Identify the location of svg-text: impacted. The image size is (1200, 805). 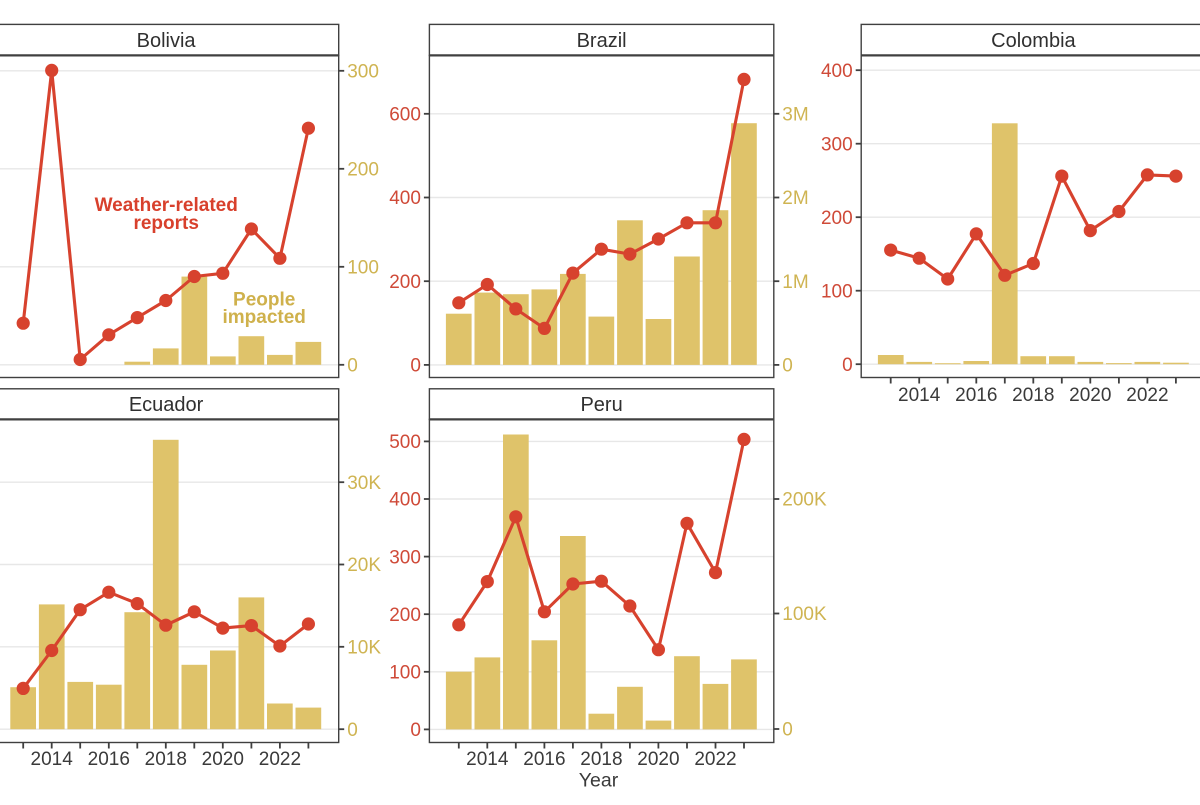
(263, 317).